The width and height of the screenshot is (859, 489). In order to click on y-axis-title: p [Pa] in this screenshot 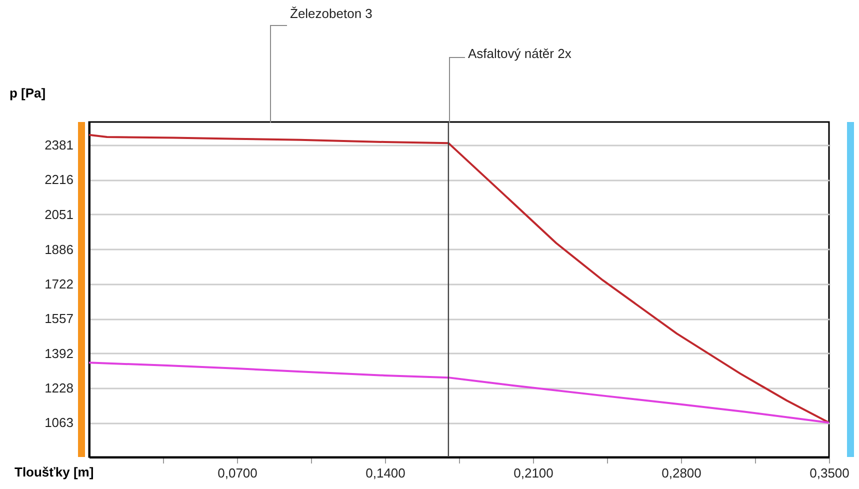, I will do `click(28, 93)`.